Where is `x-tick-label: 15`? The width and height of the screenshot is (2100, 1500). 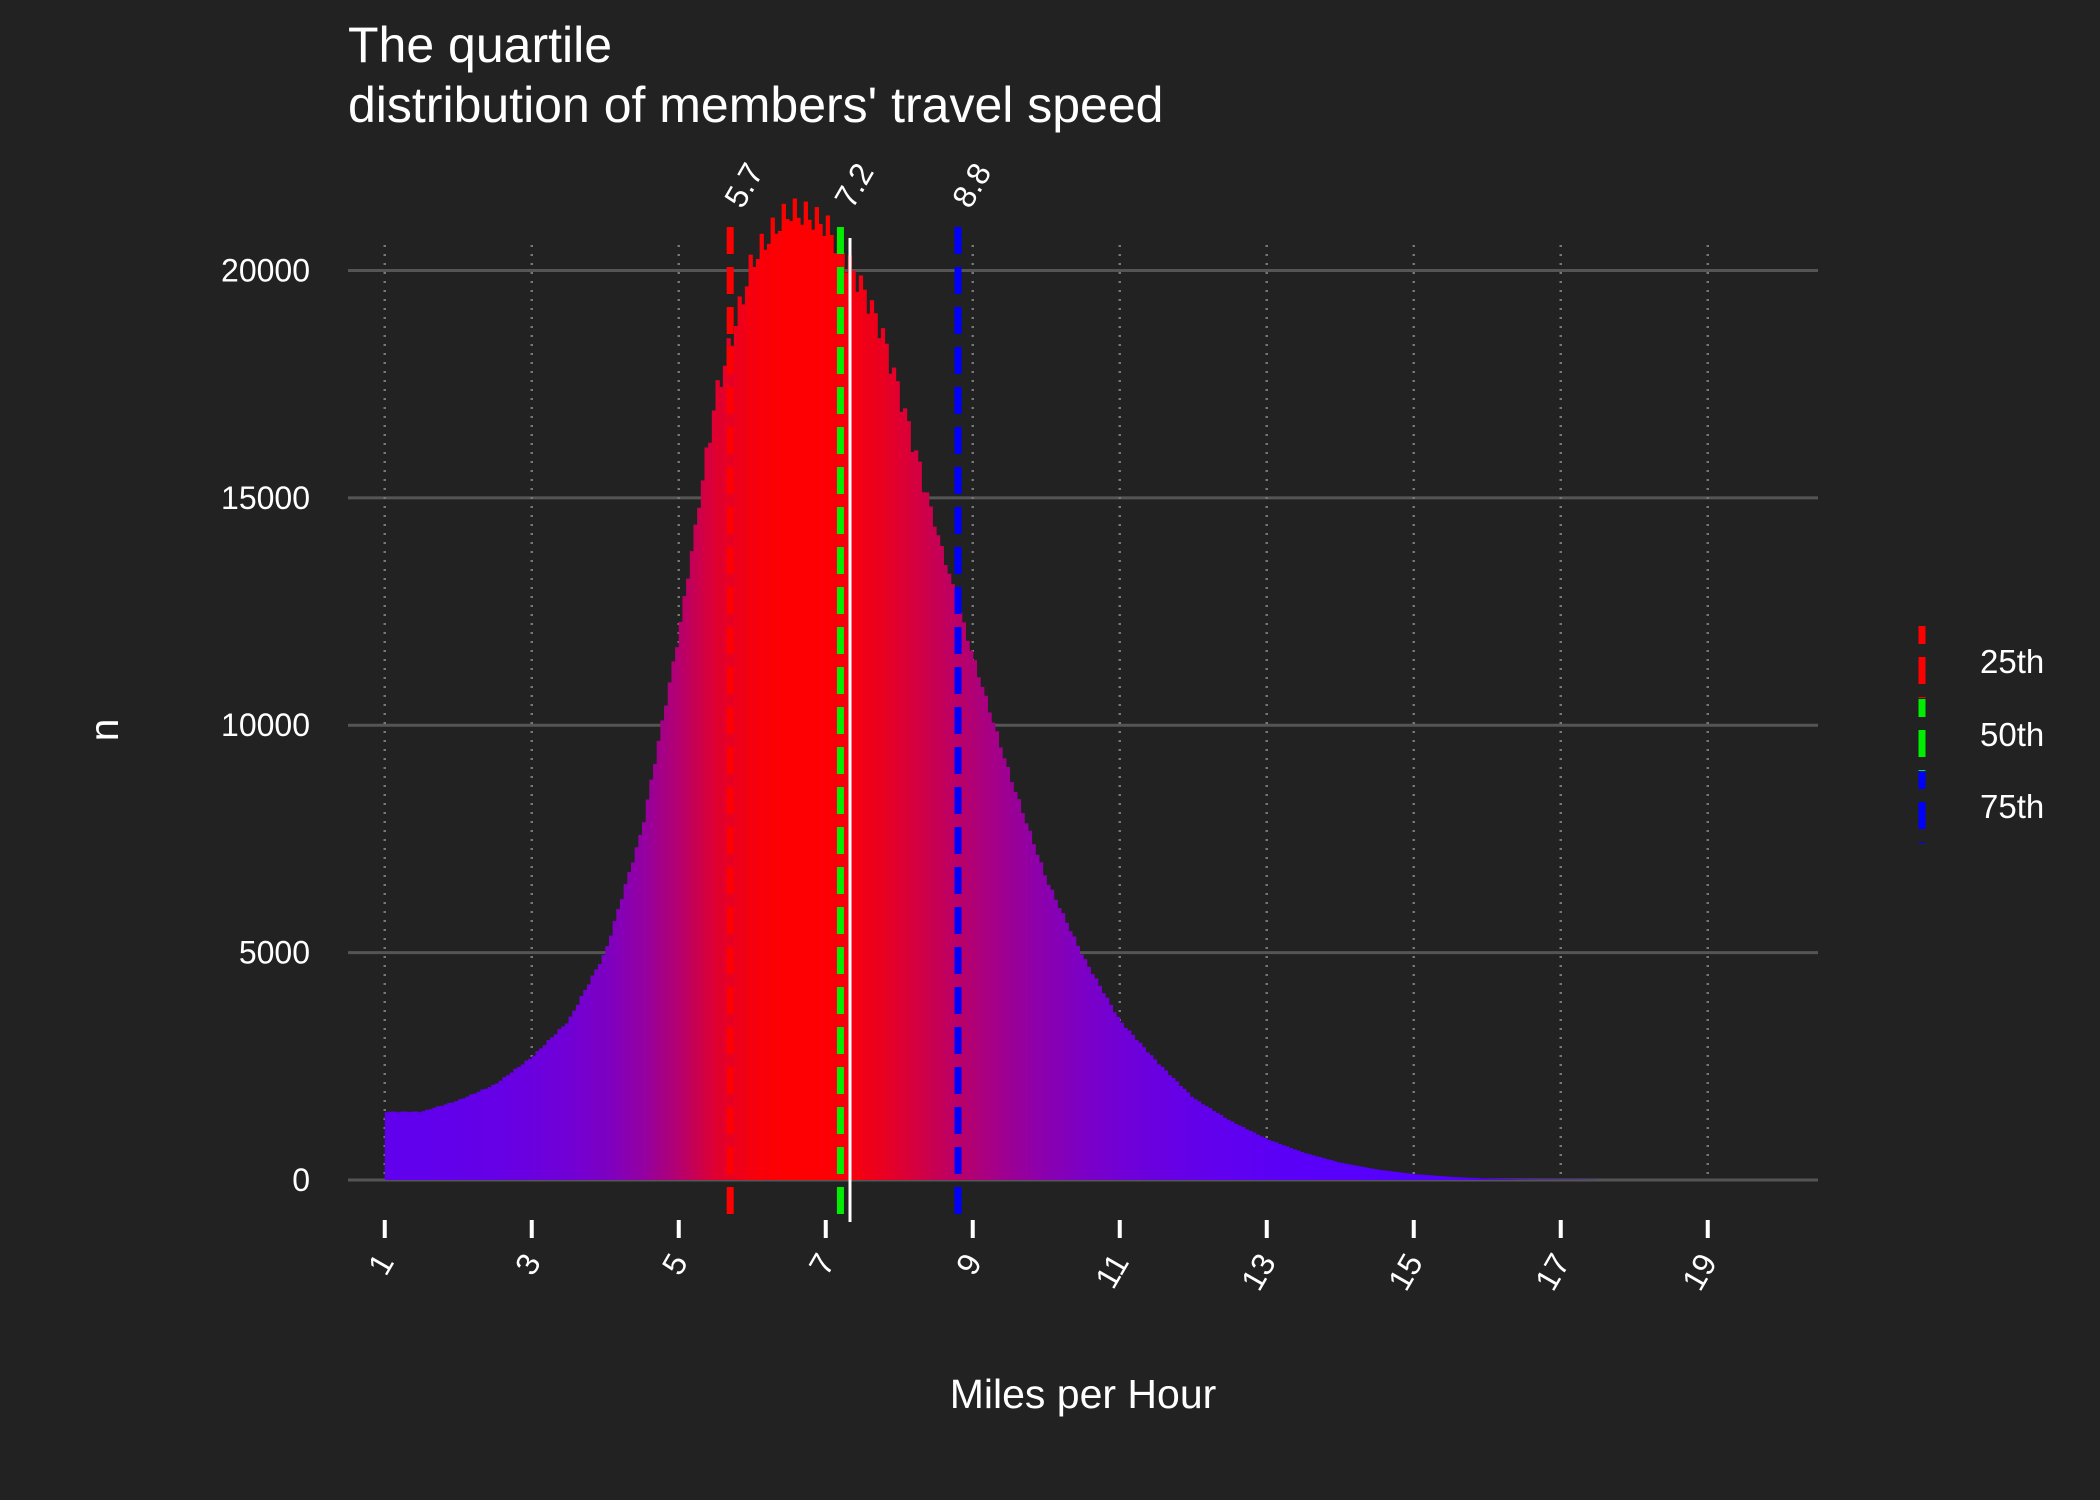 x-tick-label: 15 is located at coordinates (1405, 1272).